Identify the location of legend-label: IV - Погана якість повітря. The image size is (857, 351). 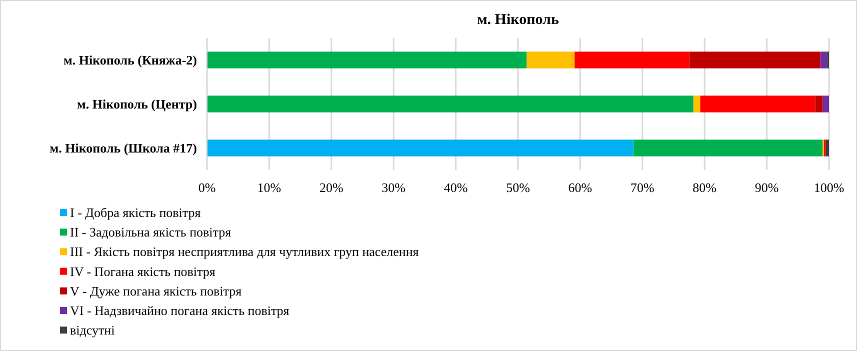
(143, 271).